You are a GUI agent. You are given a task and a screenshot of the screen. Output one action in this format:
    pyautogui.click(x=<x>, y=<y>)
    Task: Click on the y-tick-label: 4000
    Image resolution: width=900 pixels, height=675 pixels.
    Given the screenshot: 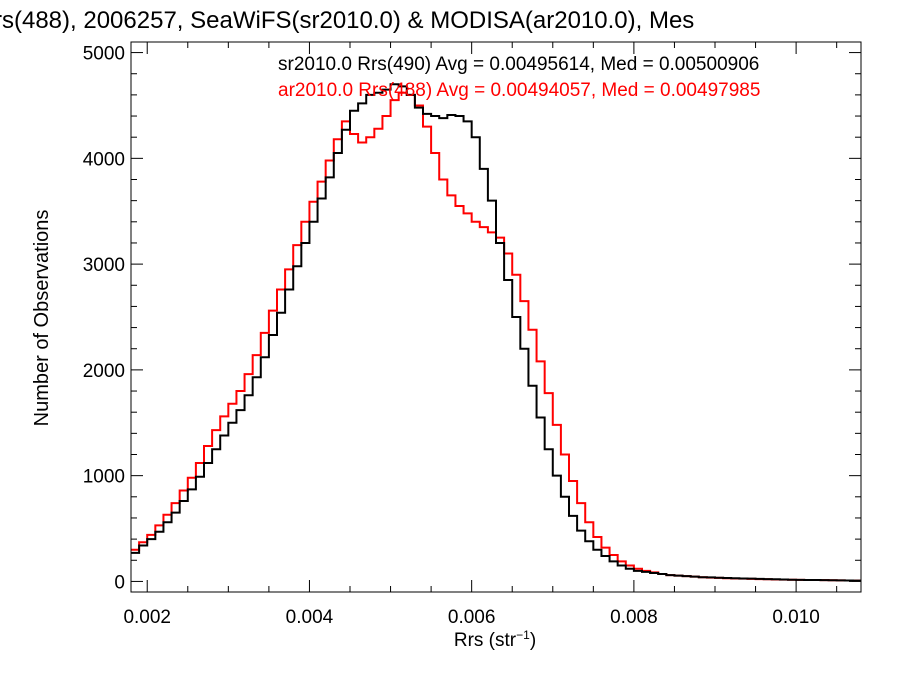 What is the action you would take?
    pyautogui.click(x=104, y=159)
    